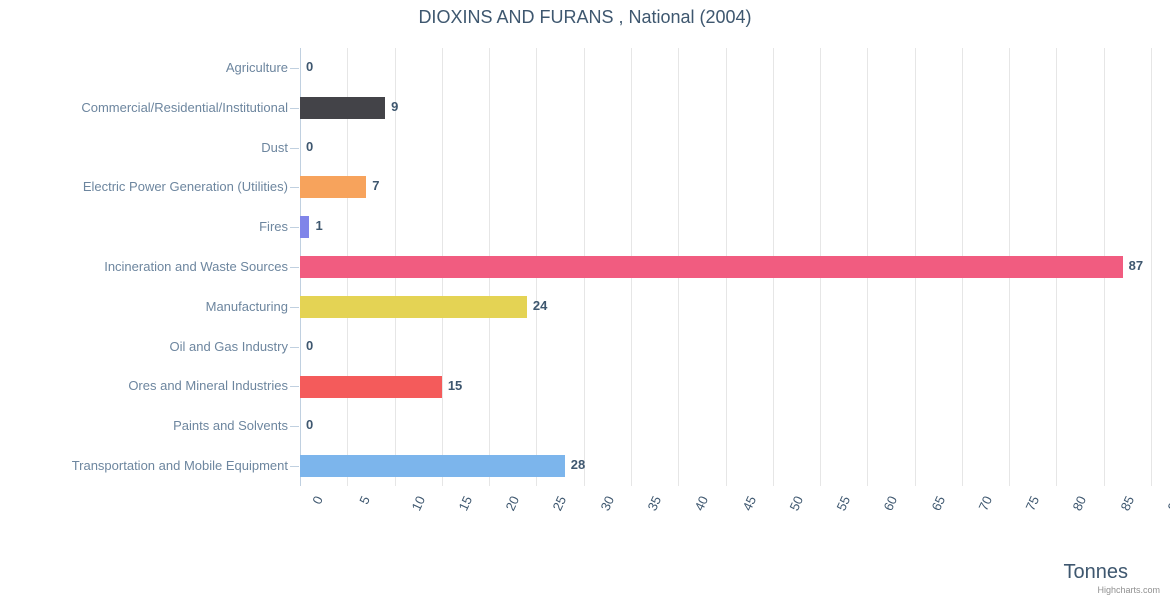 This screenshot has width=1170, height=600. Describe the element at coordinates (748, 503) in the screenshot. I see `x-axis-tick-label: 45` at that location.